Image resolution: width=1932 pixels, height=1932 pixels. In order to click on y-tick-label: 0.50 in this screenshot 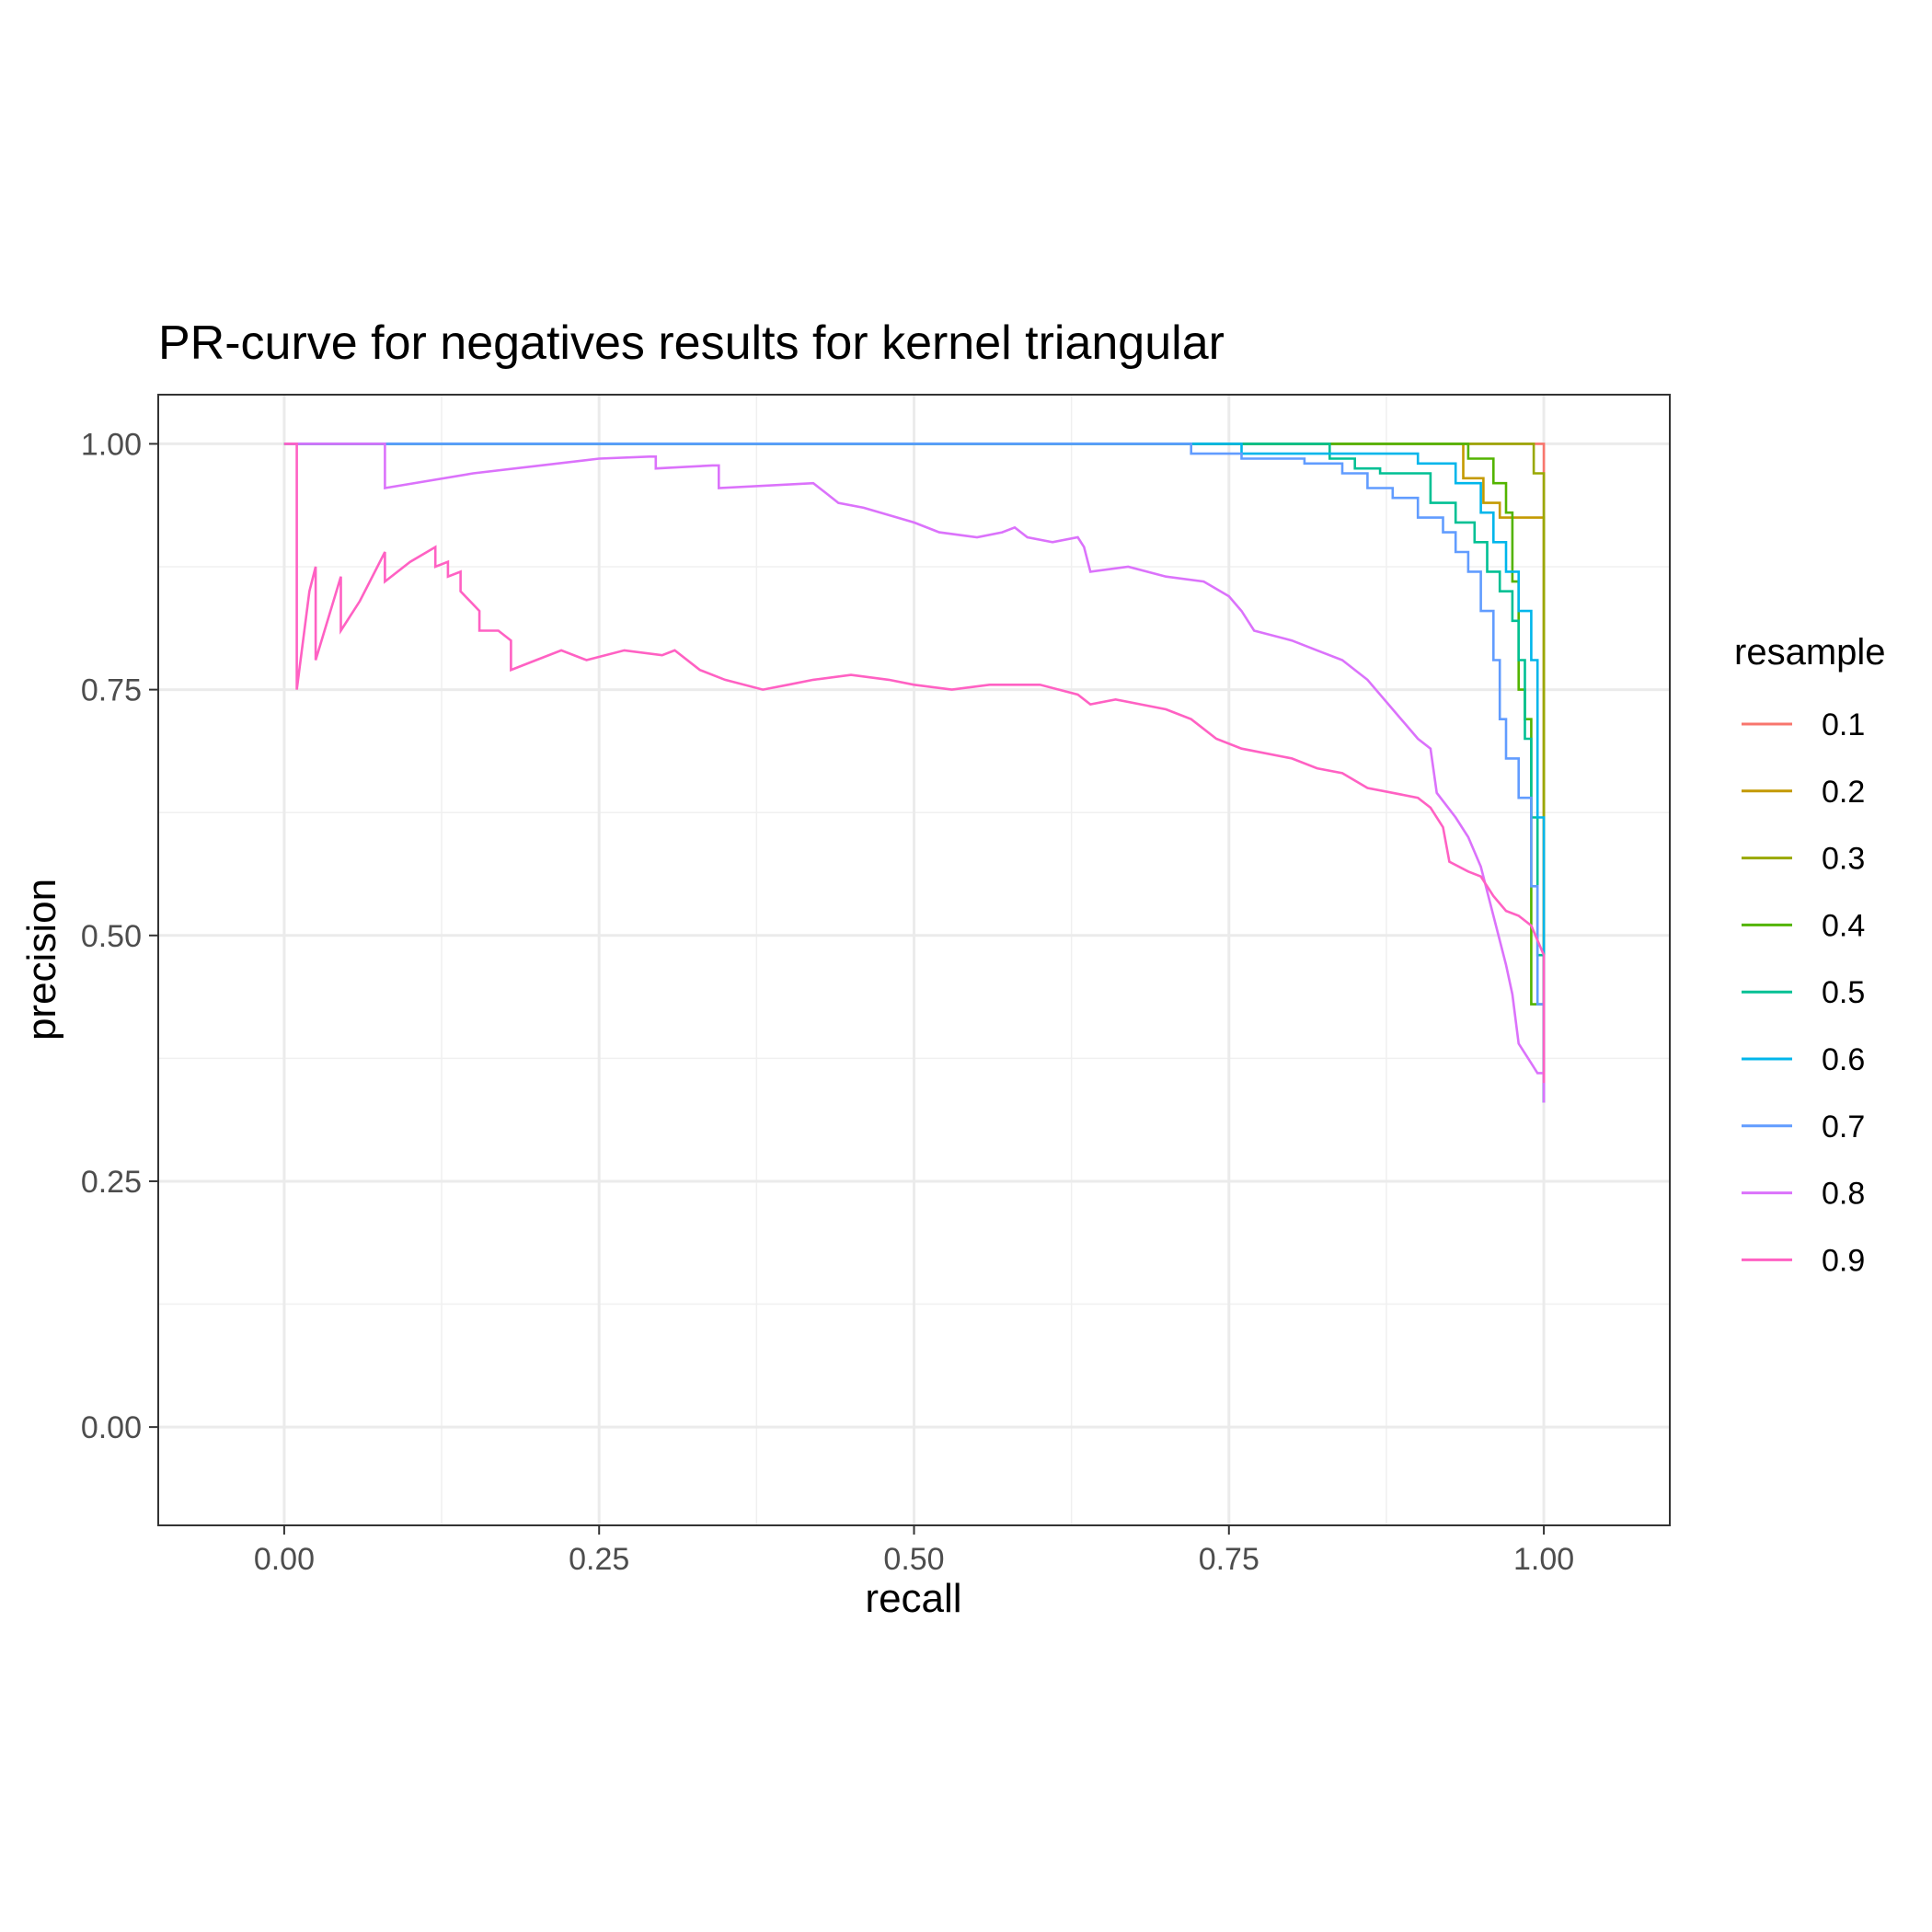, I will do `click(111, 936)`.